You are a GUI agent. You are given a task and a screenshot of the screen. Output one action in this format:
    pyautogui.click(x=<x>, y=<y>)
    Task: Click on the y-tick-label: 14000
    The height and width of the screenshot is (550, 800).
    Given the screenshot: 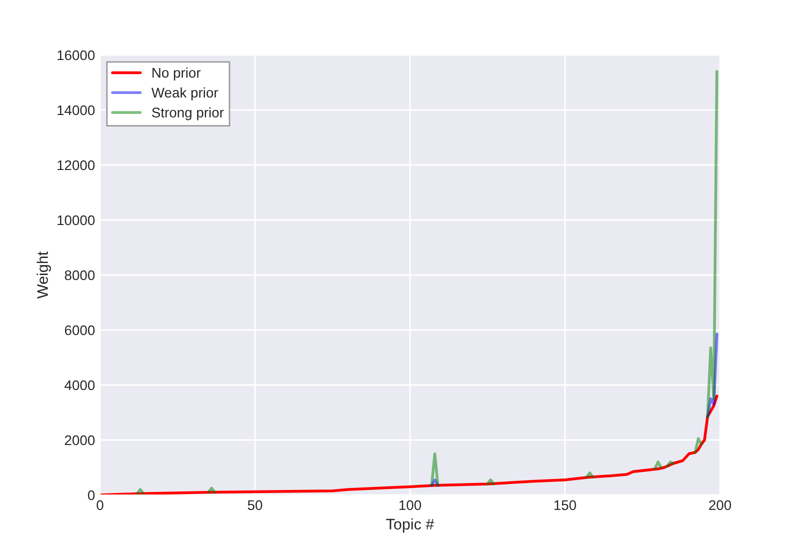 What is the action you would take?
    pyautogui.click(x=76, y=110)
    